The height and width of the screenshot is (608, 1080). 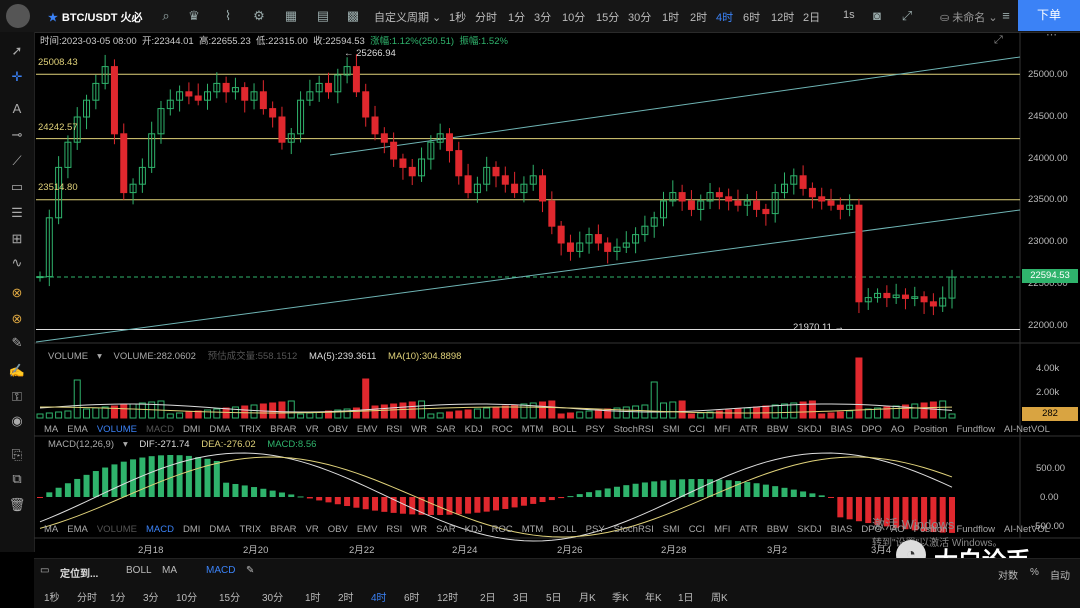 What do you see at coordinates (777, 529) in the screenshot?
I see `indicator-1-bbw: BBW` at bounding box center [777, 529].